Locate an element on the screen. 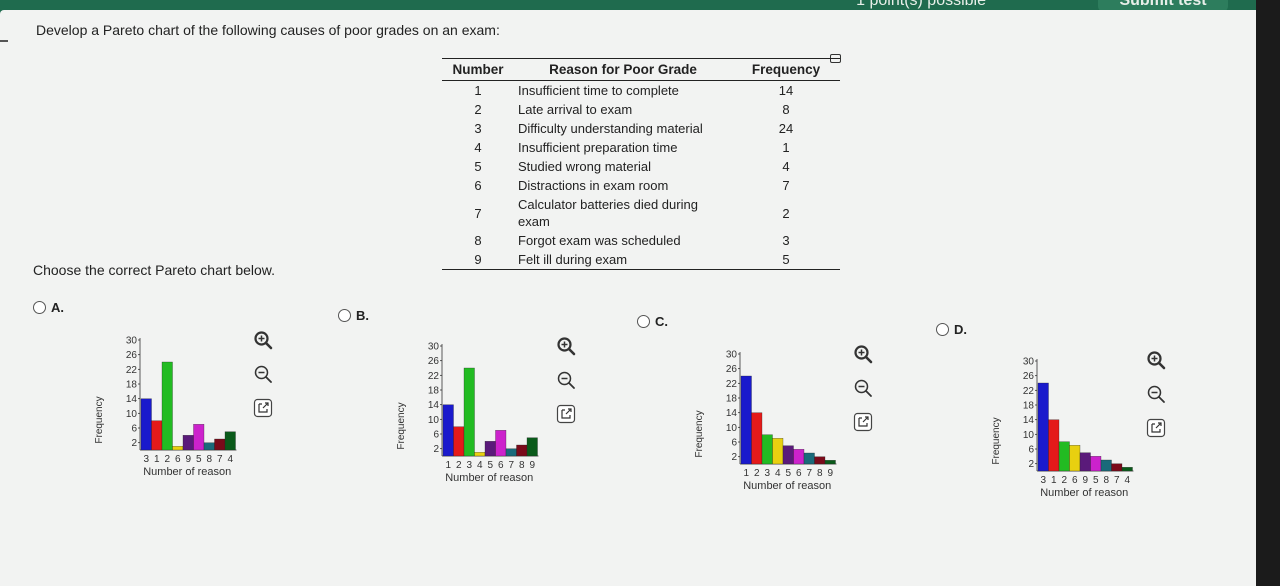 This screenshot has width=1280, height=586. y-tick-label: 6 is located at coordinates (1031, 450).